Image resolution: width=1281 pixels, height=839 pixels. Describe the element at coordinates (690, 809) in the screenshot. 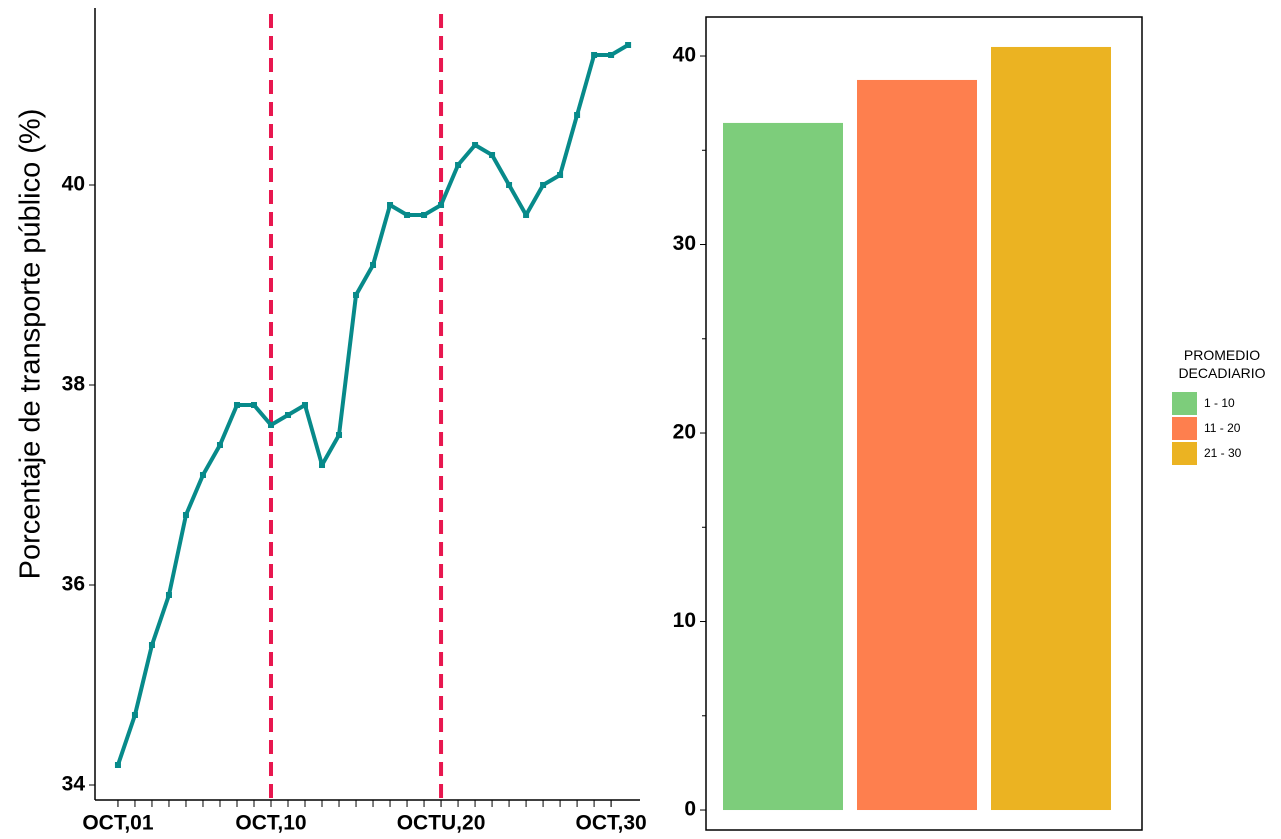

I see `y-tick-label: 0` at that location.